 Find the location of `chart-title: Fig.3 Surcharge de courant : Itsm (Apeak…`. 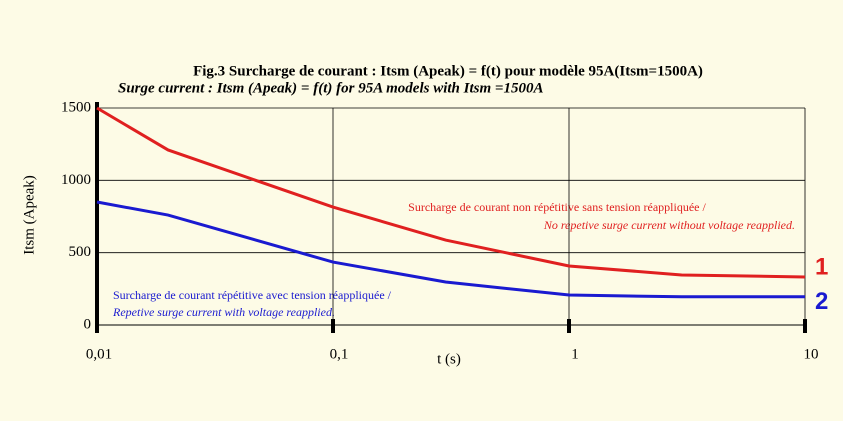

chart-title: Fig.3 Surcharge de courant : Itsm (Apeak… is located at coordinates (448, 71).